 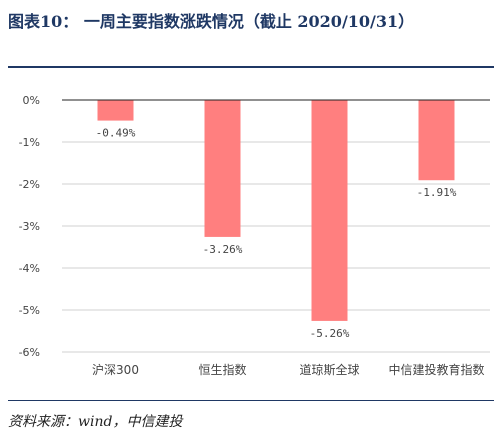 I want to click on y-tick-label: 0%, so click(x=31, y=100).